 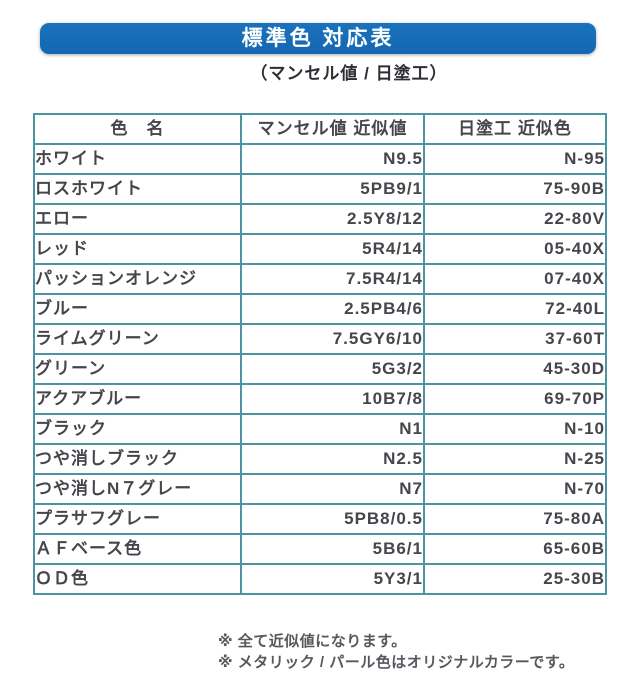 What do you see at coordinates (137, 399) in the screenshot?
I see `cell-color-name: アクアブルー` at bounding box center [137, 399].